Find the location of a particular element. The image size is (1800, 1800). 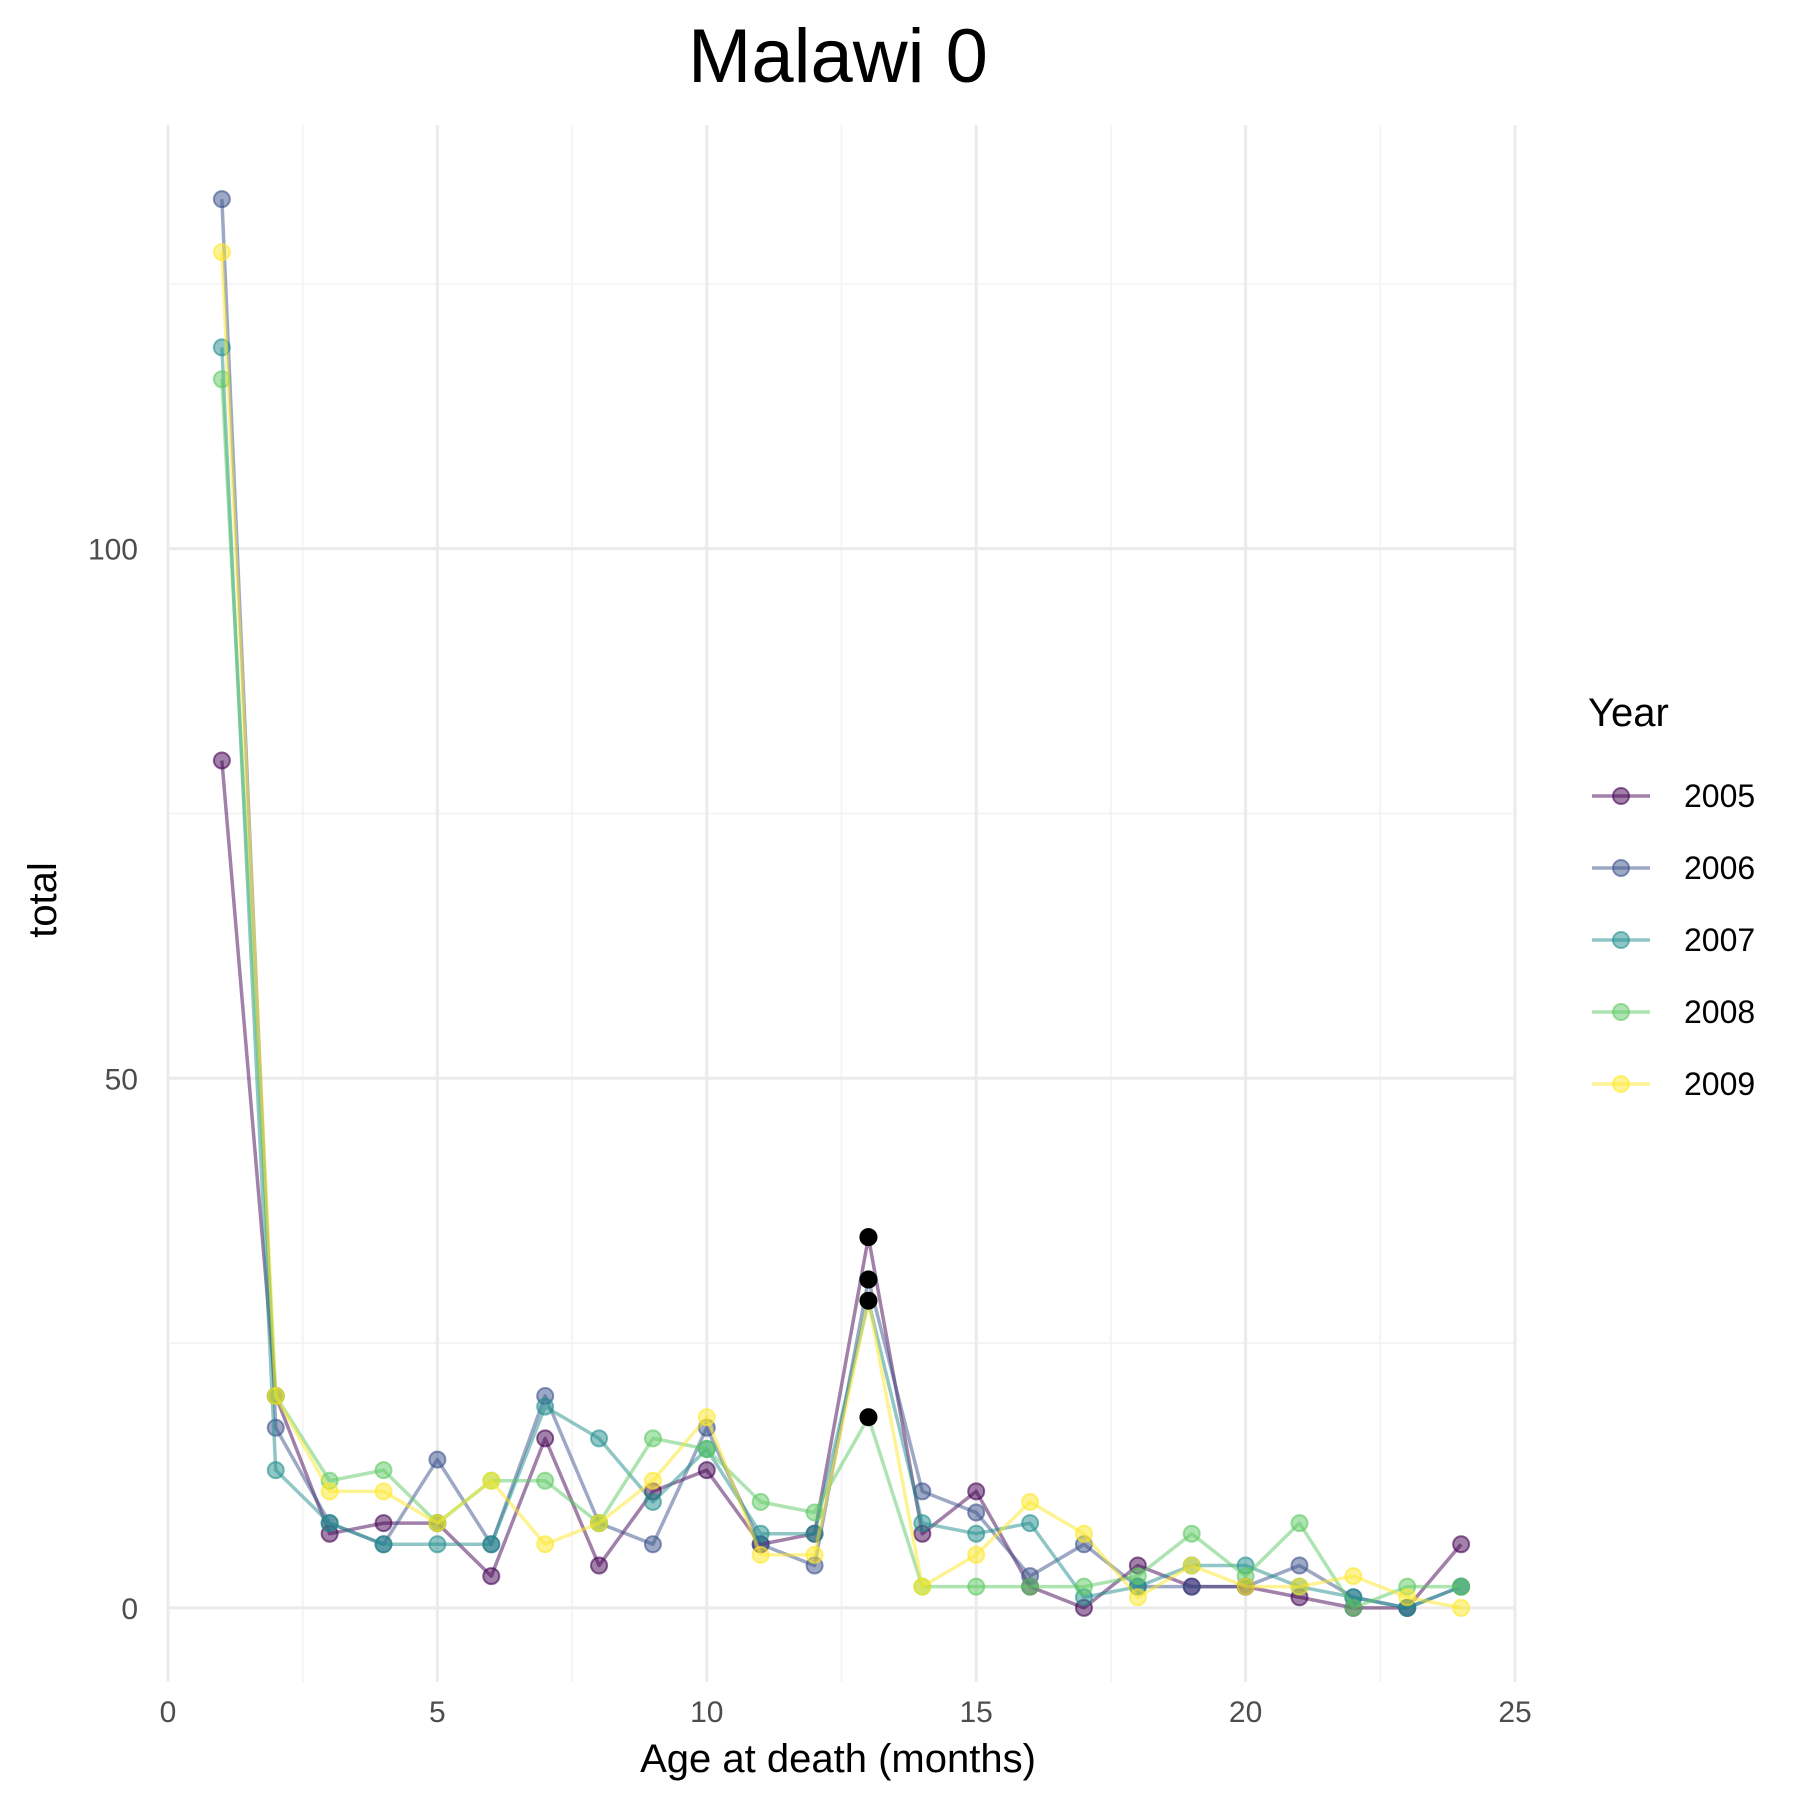

chart-title: Malawi 0 is located at coordinates (838, 56).